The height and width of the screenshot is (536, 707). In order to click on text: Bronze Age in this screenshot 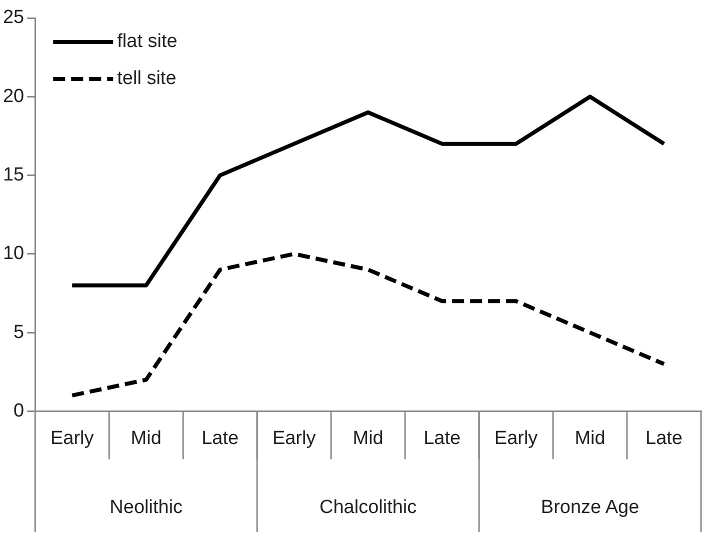, I will do `click(590, 507)`.